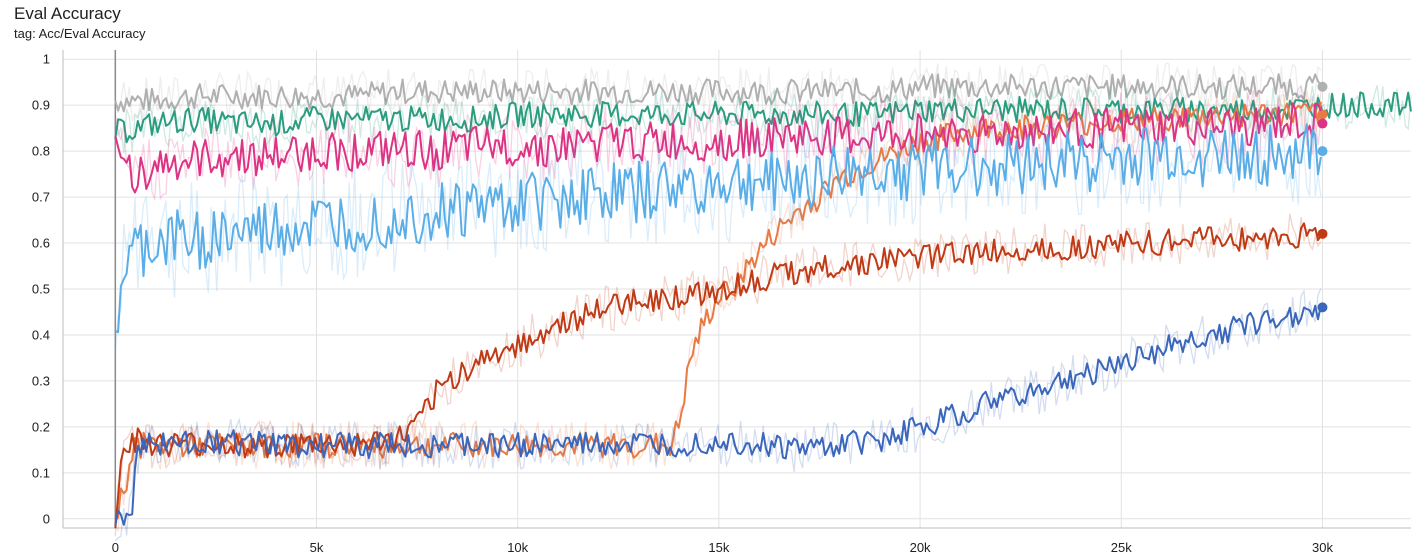 The height and width of the screenshot is (557, 1427). I want to click on series-raw-line, so click(718, 92).